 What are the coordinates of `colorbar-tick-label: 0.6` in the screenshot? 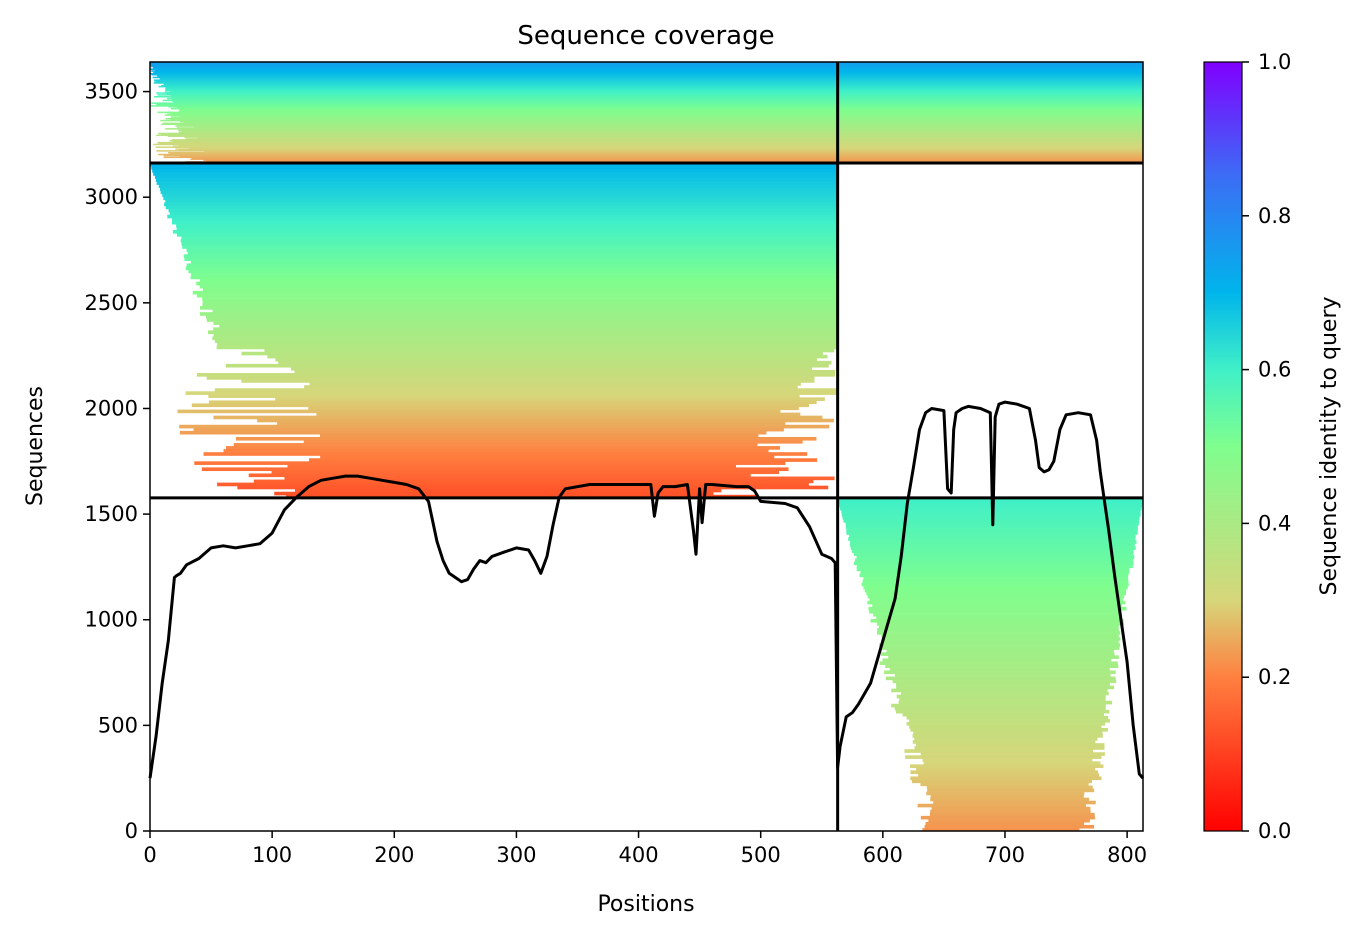 It's located at (1274, 370).